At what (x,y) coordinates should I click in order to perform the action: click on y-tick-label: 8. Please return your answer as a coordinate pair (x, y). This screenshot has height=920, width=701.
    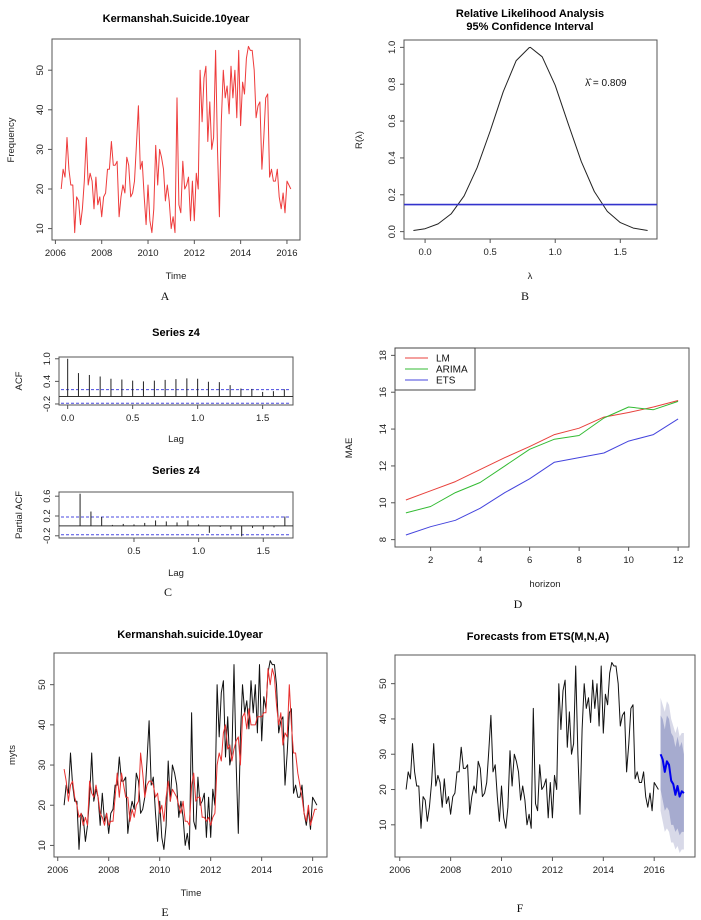
    Looking at the image, I should click on (383, 539).